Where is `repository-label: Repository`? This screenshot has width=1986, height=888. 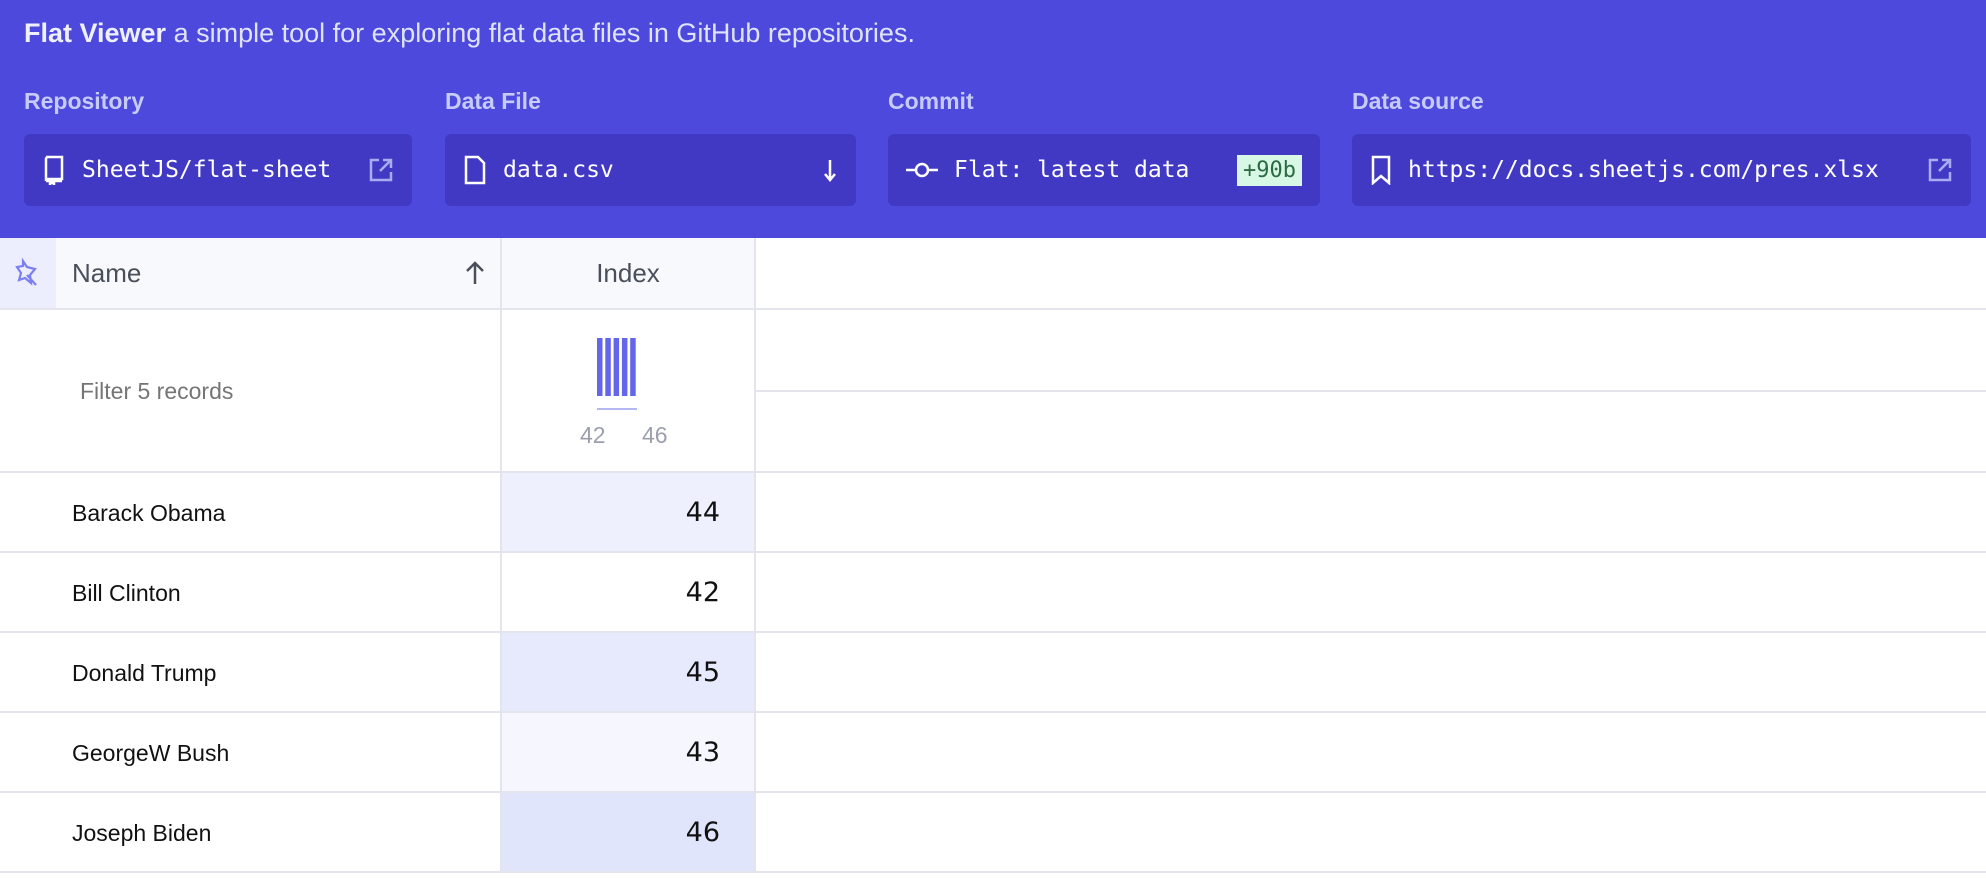 repository-label: Repository is located at coordinates (84, 101).